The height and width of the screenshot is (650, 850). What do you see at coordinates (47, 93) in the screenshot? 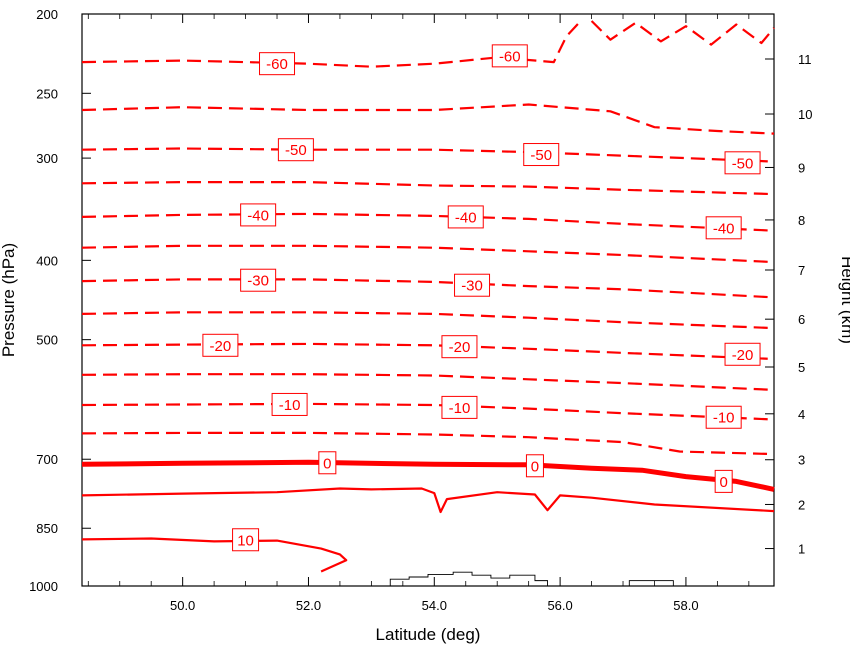
I see `y-left-tick-label: 250` at bounding box center [47, 93].